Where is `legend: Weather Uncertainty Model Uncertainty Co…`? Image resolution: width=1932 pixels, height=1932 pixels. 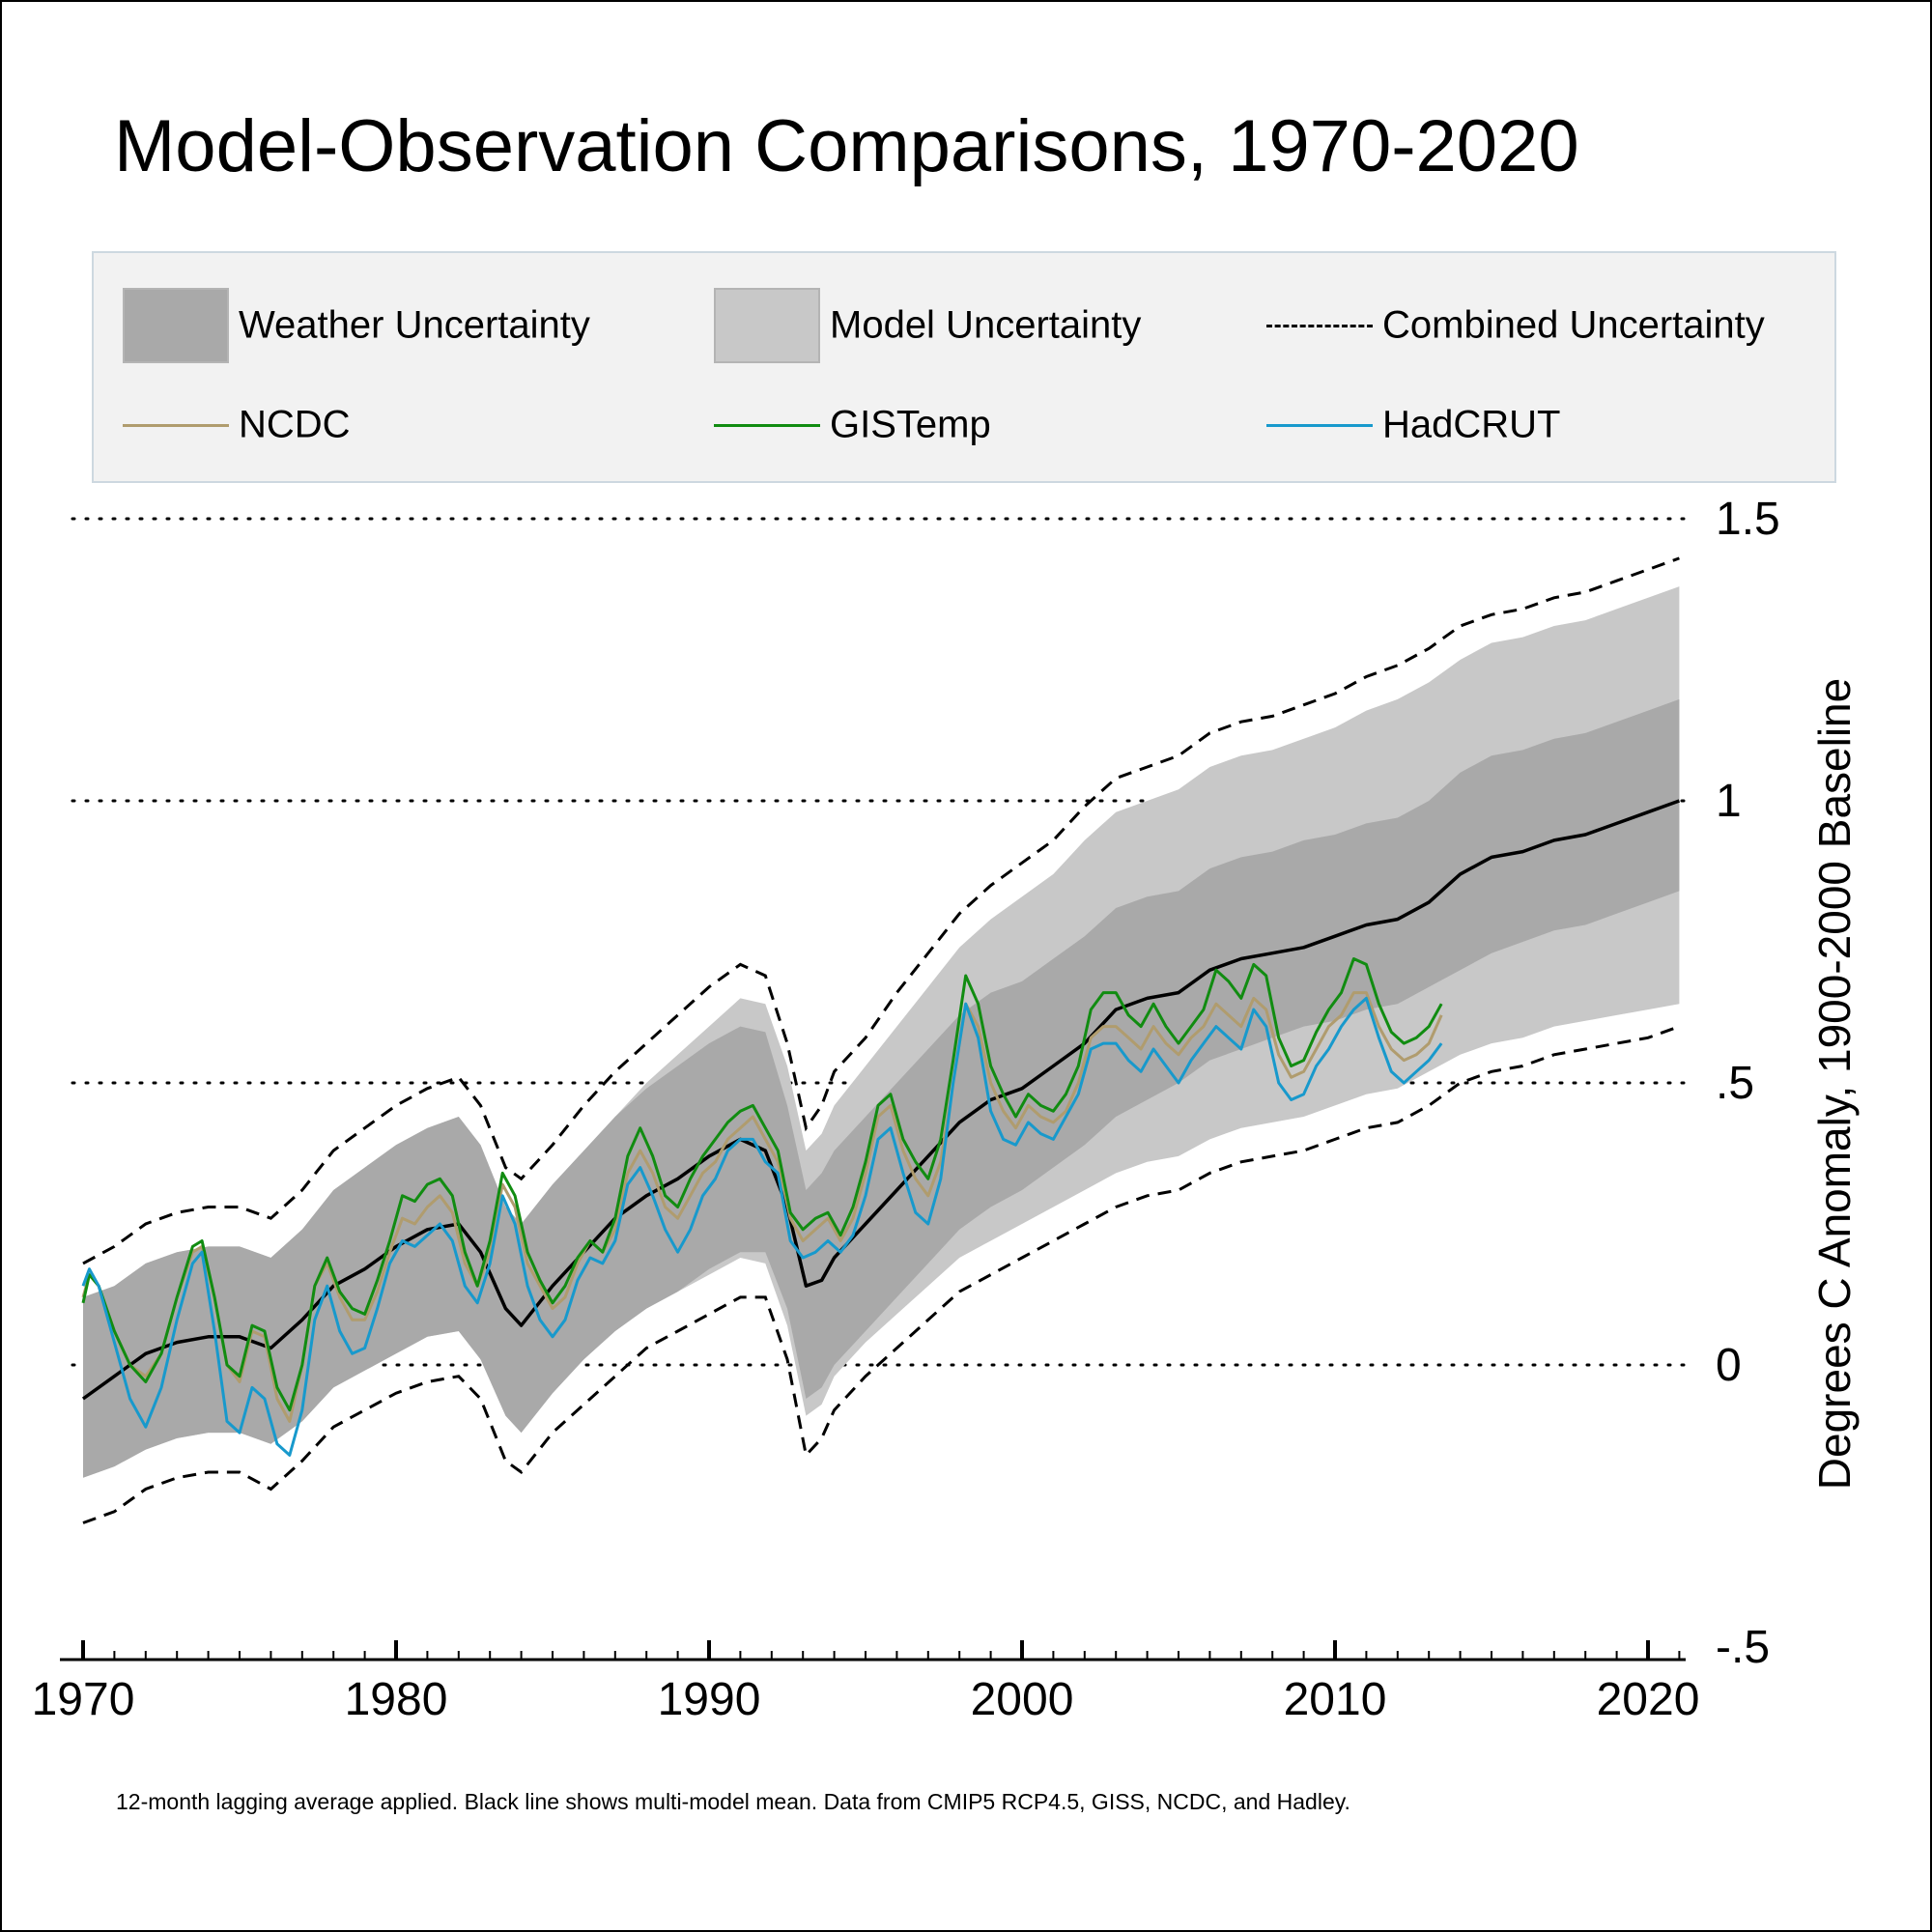
legend: Weather Uncertainty Model Uncertainty Co… is located at coordinates (964, 367).